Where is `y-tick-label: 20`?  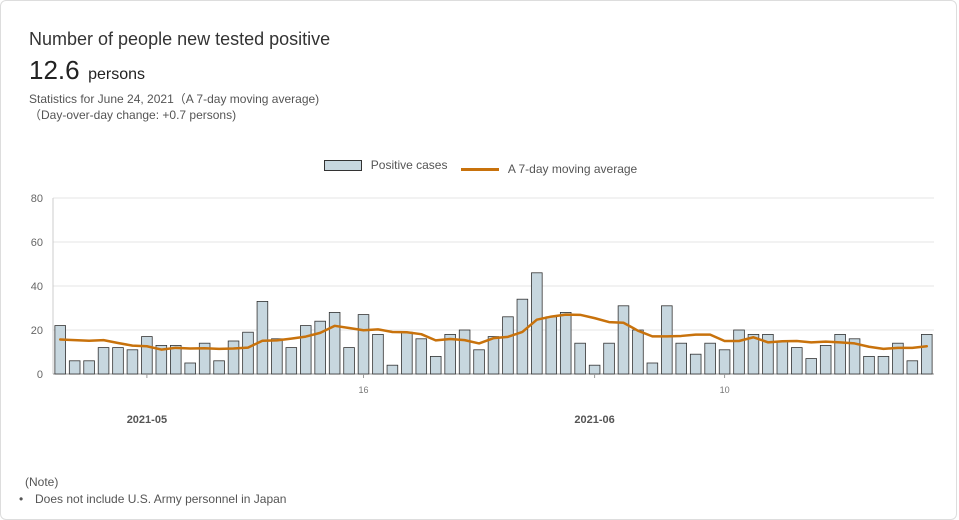
y-tick-label: 20 is located at coordinates (37, 331).